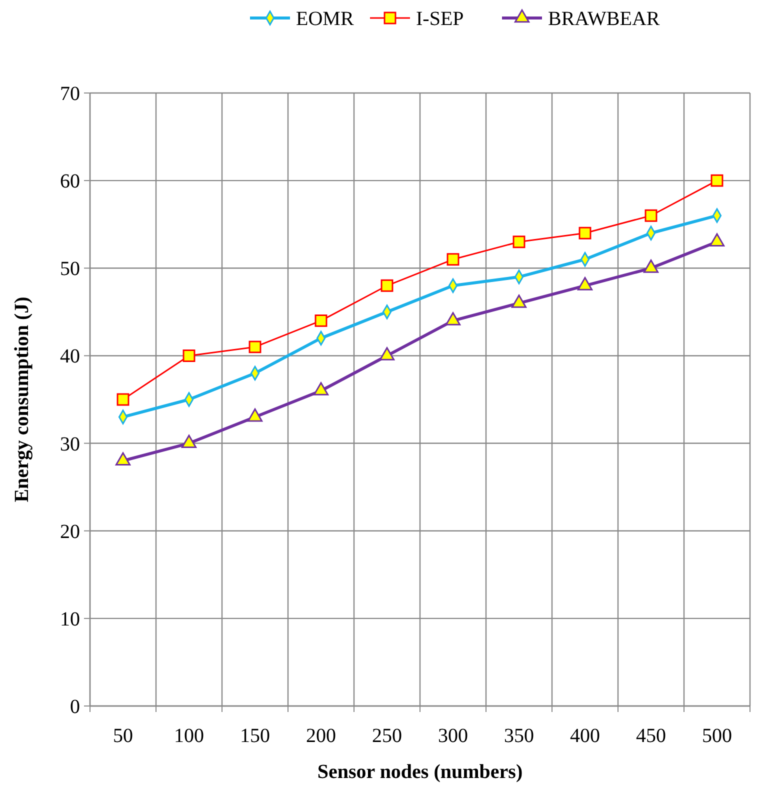 The width and height of the screenshot is (759, 789). What do you see at coordinates (440, 19) in the screenshot?
I see `legend-label: I-SEP` at bounding box center [440, 19].